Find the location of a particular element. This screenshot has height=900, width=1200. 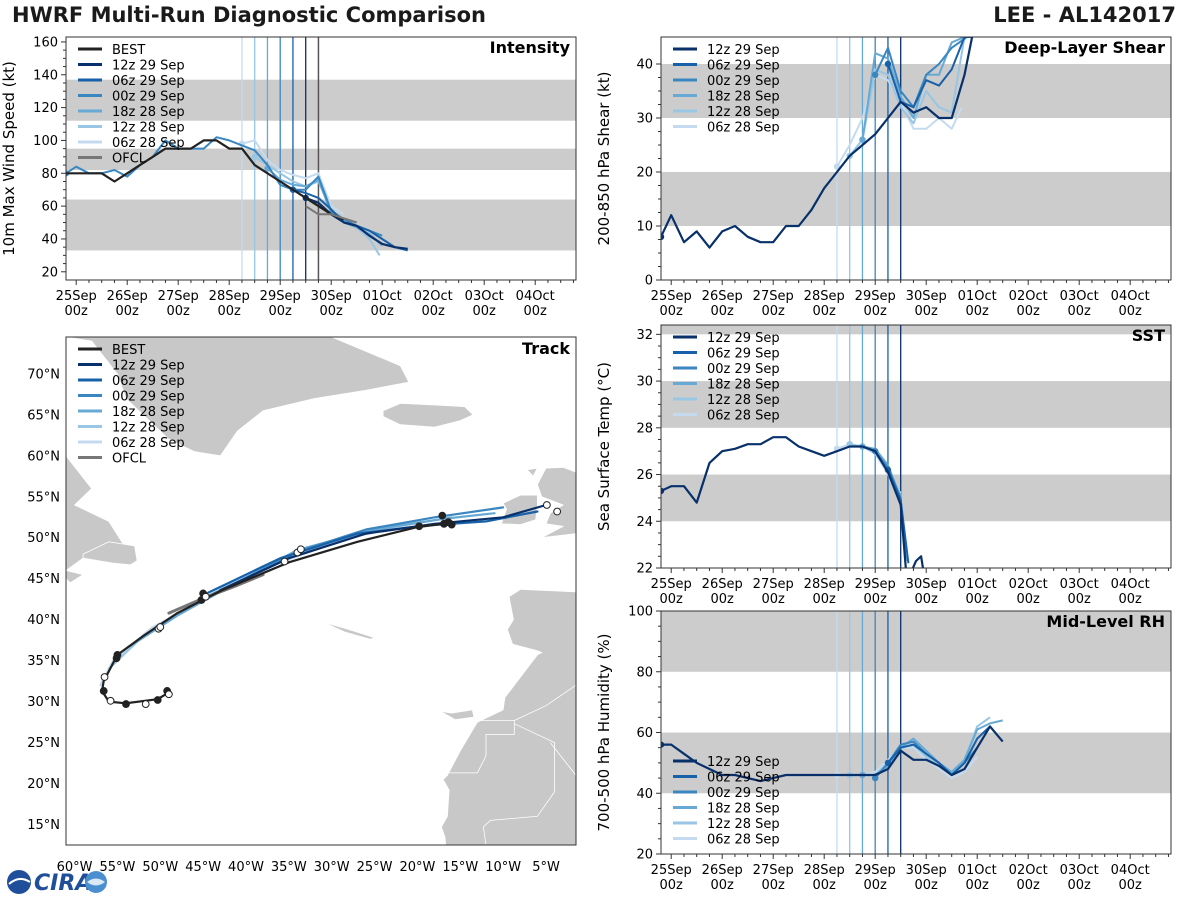

xtick-label-shear: 25Sep is located at coordinates (671, 296).